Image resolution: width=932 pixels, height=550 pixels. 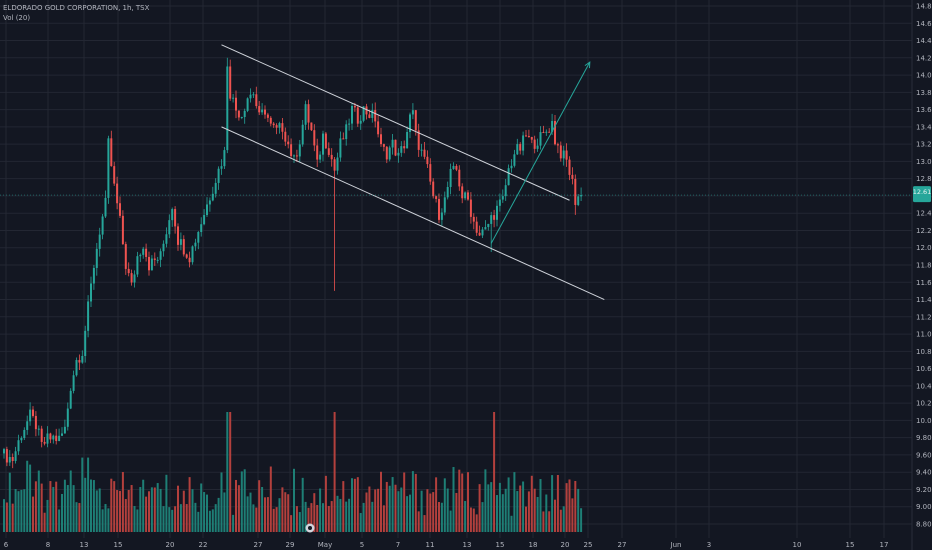 What do you see at coordinates (325, 545) in the screenshot?
I see `time-tick-label: May` at bounding box center [325, 545].